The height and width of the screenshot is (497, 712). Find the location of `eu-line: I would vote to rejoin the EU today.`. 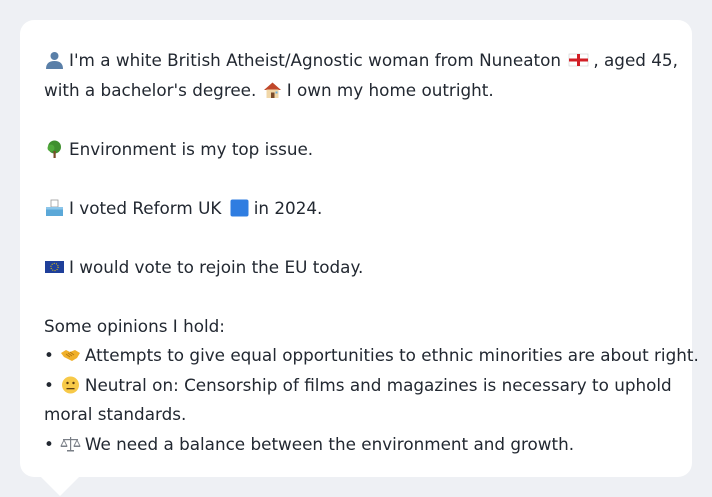

eu-line: I would vote to rejoin the EU today. is located at coordinates (356, 268).